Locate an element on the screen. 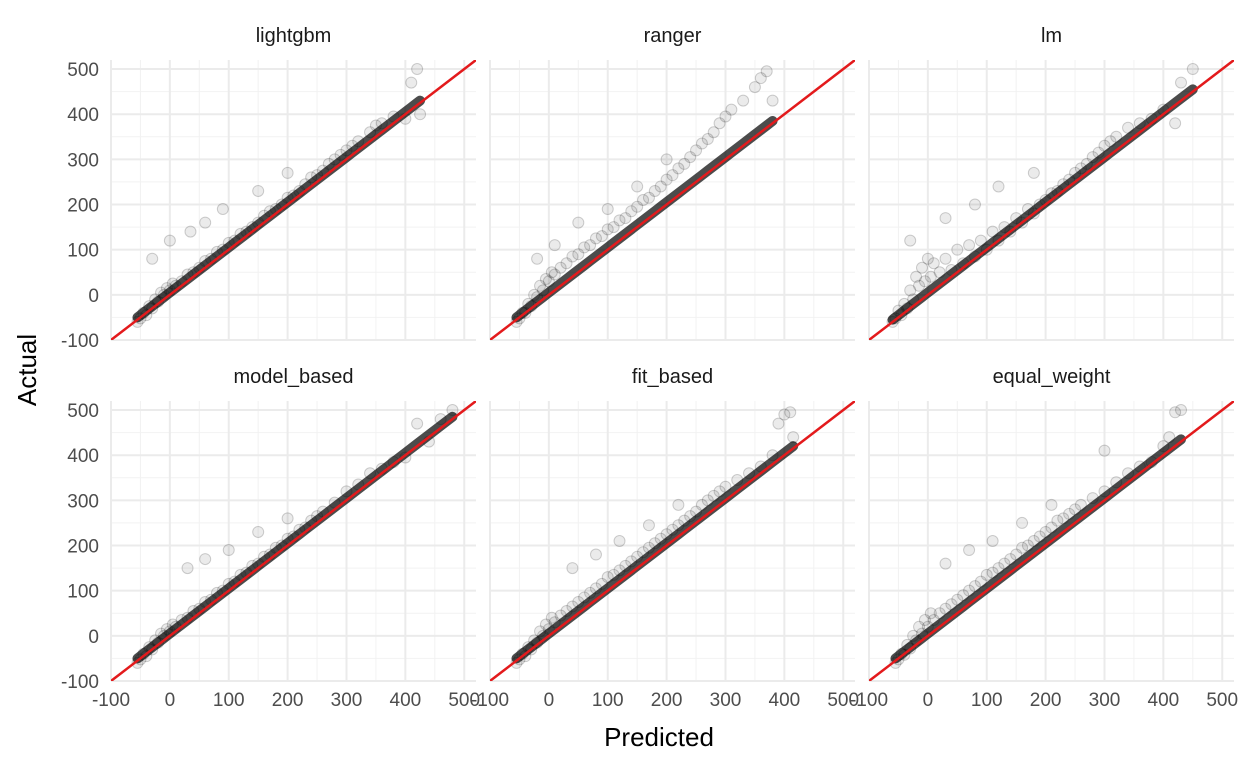 The width and height of the screenshot is (1248, 768). facet-strip-label: model_based is located at coordinates (293, 377).